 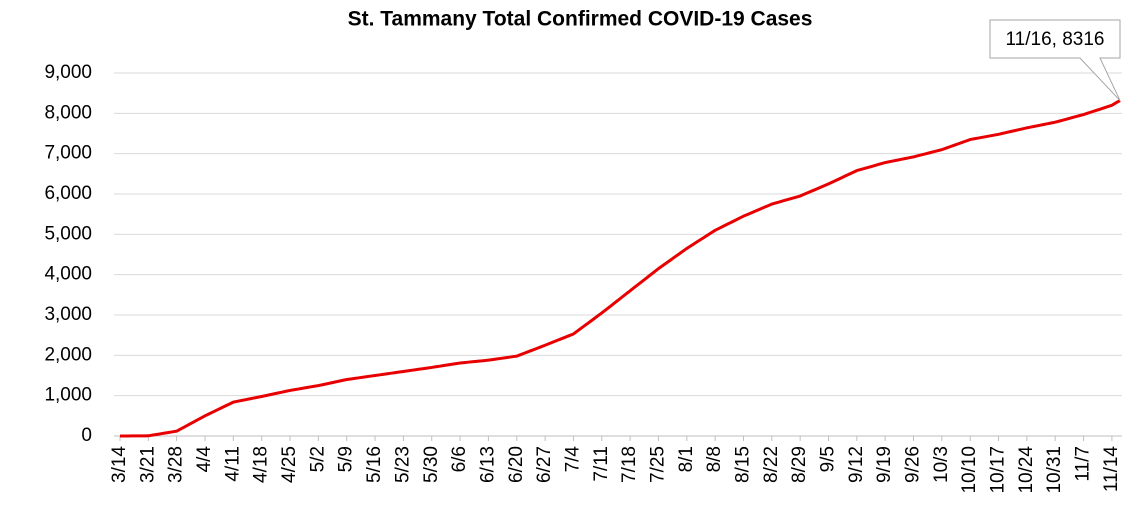 What do you see at coordinates (1055, 39) in the screenshot?
I see `annotation: 11/16, 8316` at bounding box center [1055, 39].